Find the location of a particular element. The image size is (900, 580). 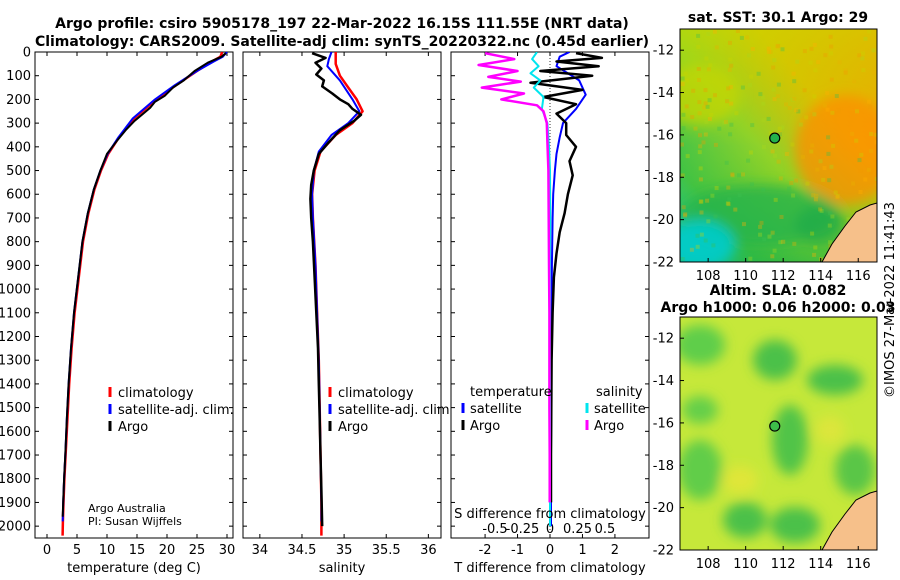

map-x-tick-label: 108 is located at coordinates (708, 564).